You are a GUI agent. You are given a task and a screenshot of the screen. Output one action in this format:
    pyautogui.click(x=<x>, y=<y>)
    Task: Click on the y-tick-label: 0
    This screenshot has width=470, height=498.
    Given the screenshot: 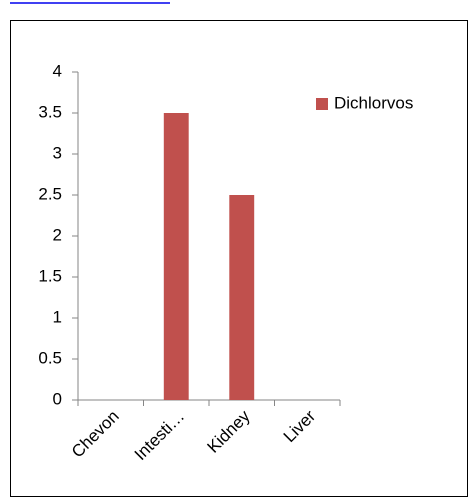 What is the action you would take?
    pyautogui.click(x=57, y=398)
    